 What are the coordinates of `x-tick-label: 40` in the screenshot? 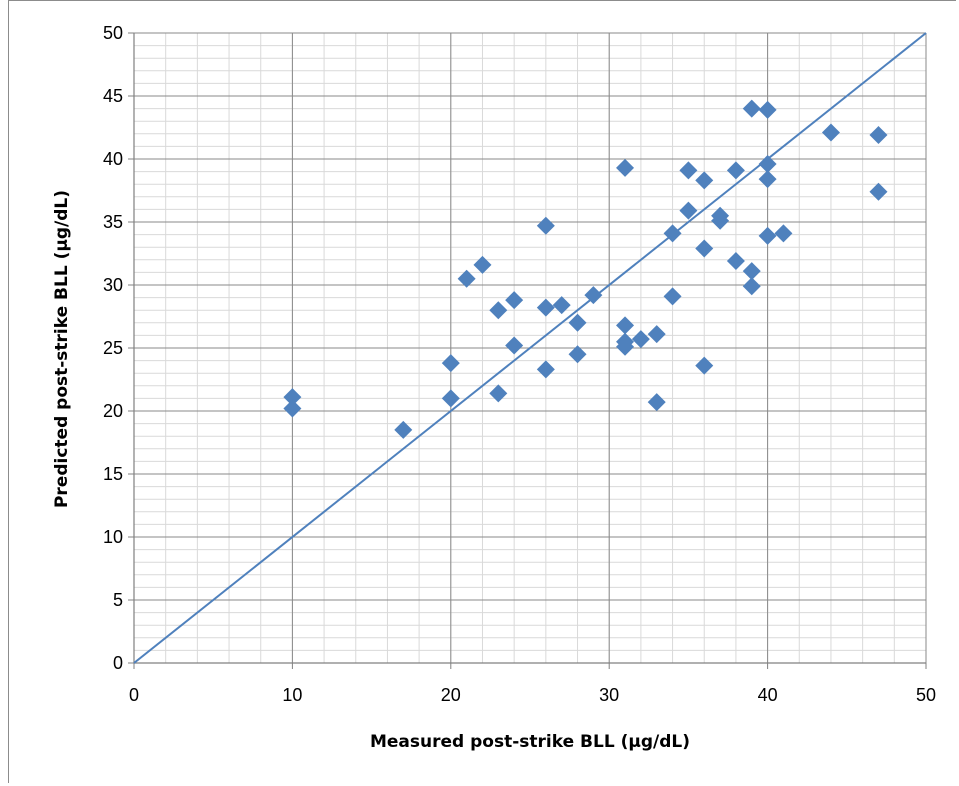 It's located at (768, 695).